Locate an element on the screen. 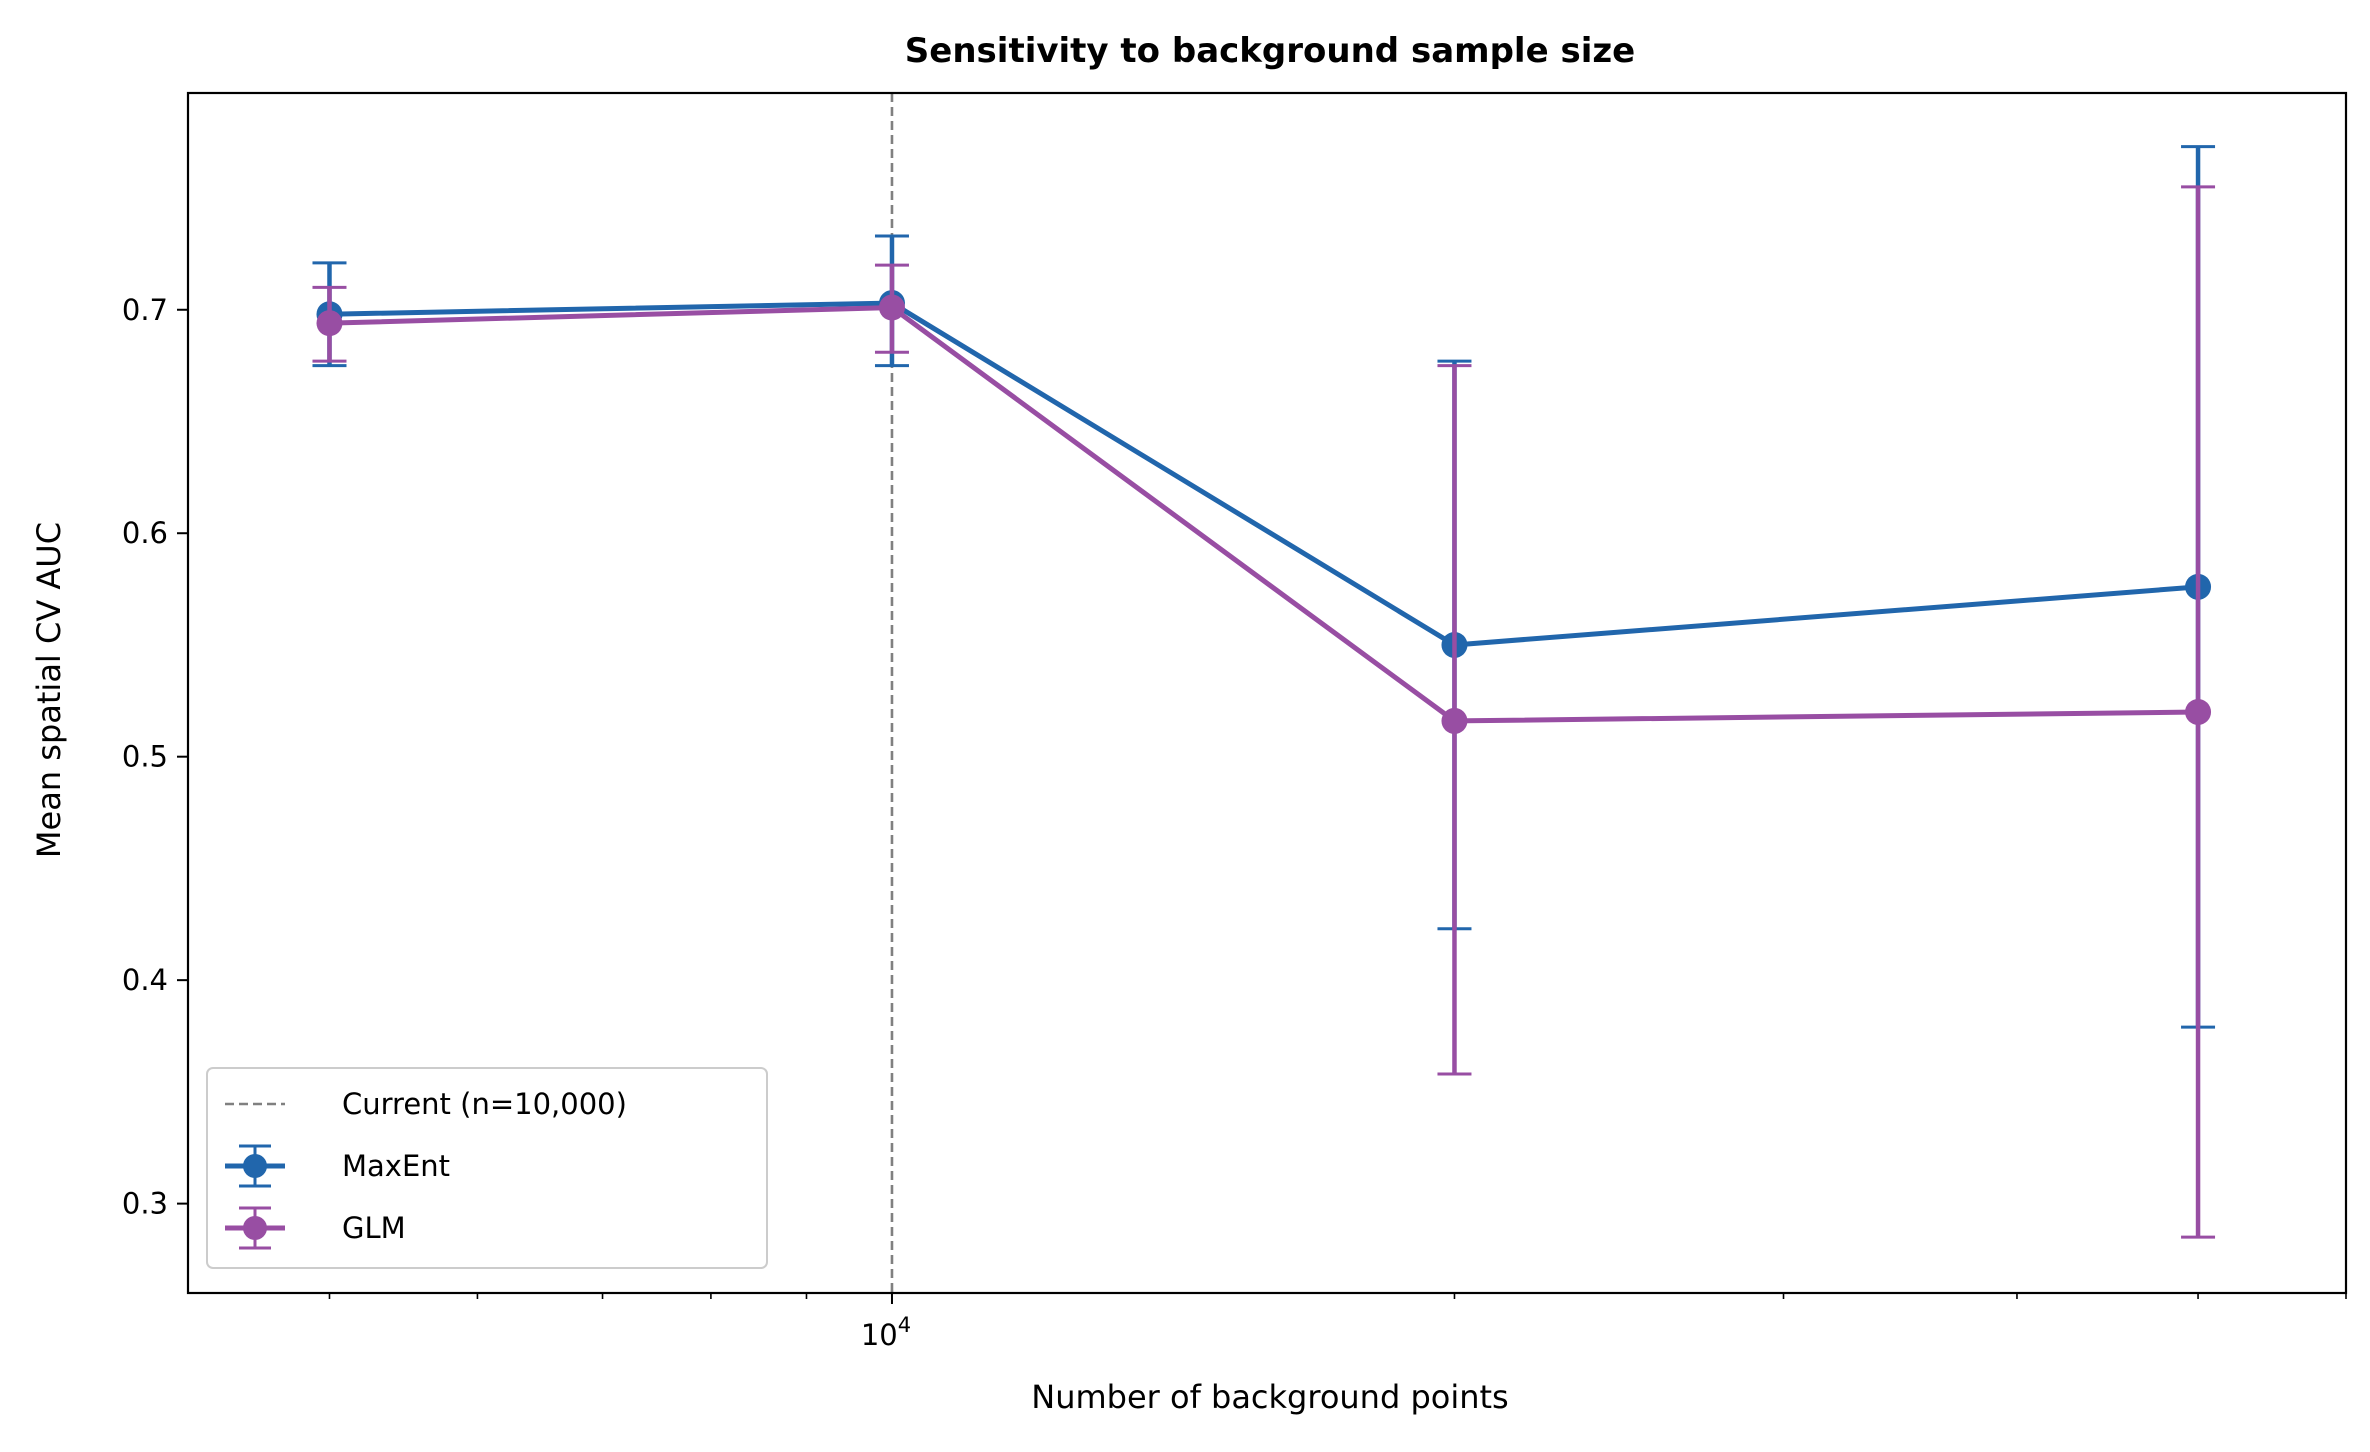  chart-title: Sensitivity to background sample size is located at coordinates (1270, 51).